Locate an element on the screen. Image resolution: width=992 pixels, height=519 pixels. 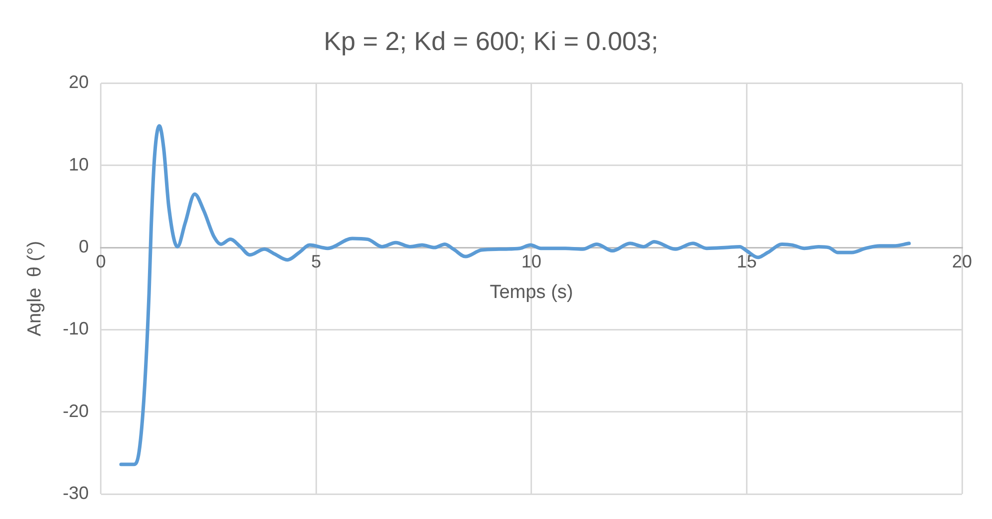
y-tick-label: -30 is located at coordinates (75, 492).